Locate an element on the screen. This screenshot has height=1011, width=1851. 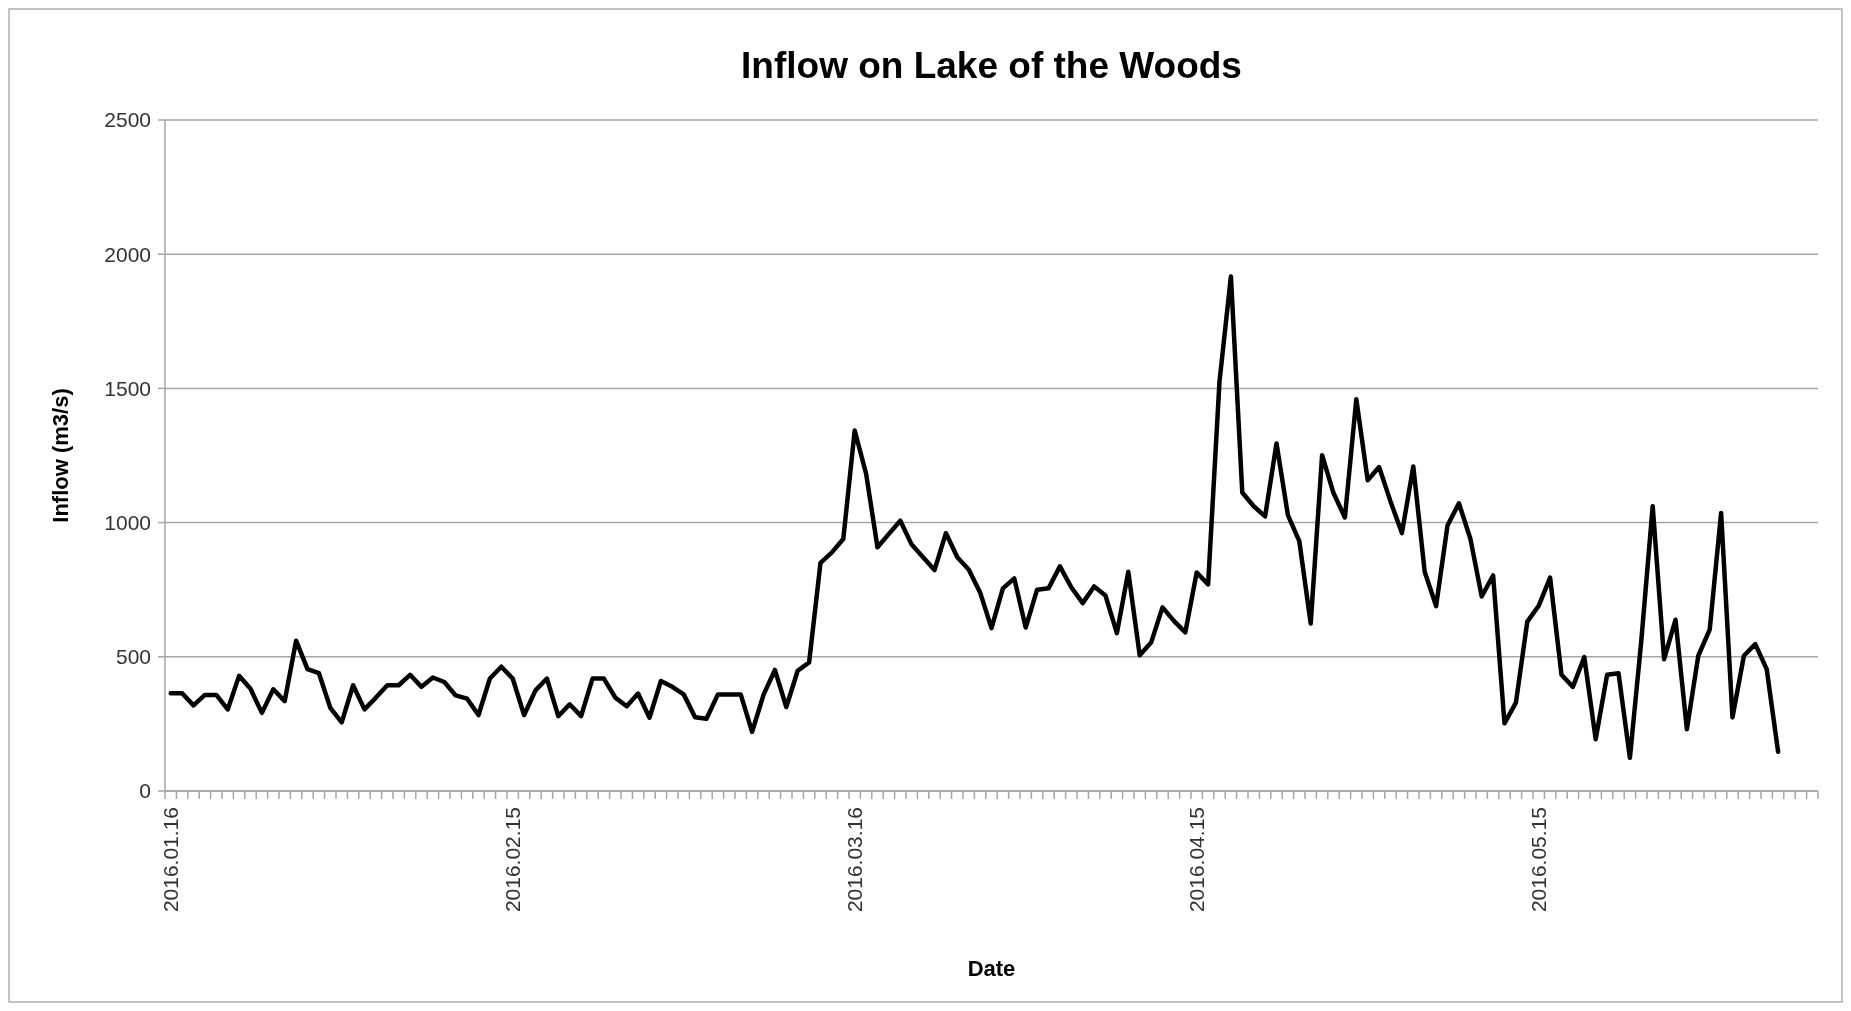
y-tick-label: 0 is located at coordinates (145, 791).